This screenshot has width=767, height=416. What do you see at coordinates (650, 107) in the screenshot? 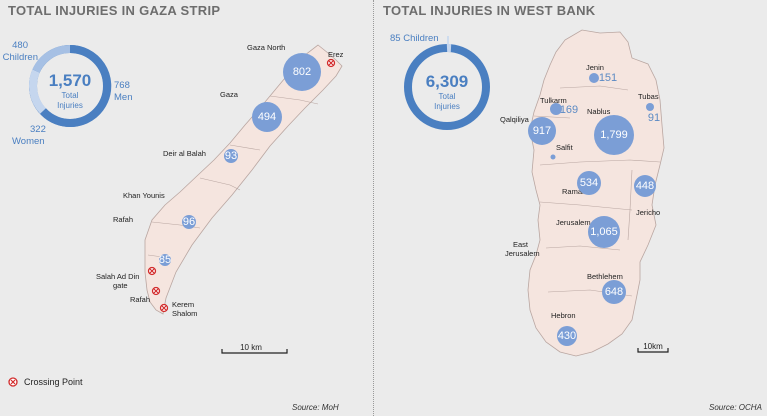
I see `bubble-tubas` at bounding box center [650, 107].